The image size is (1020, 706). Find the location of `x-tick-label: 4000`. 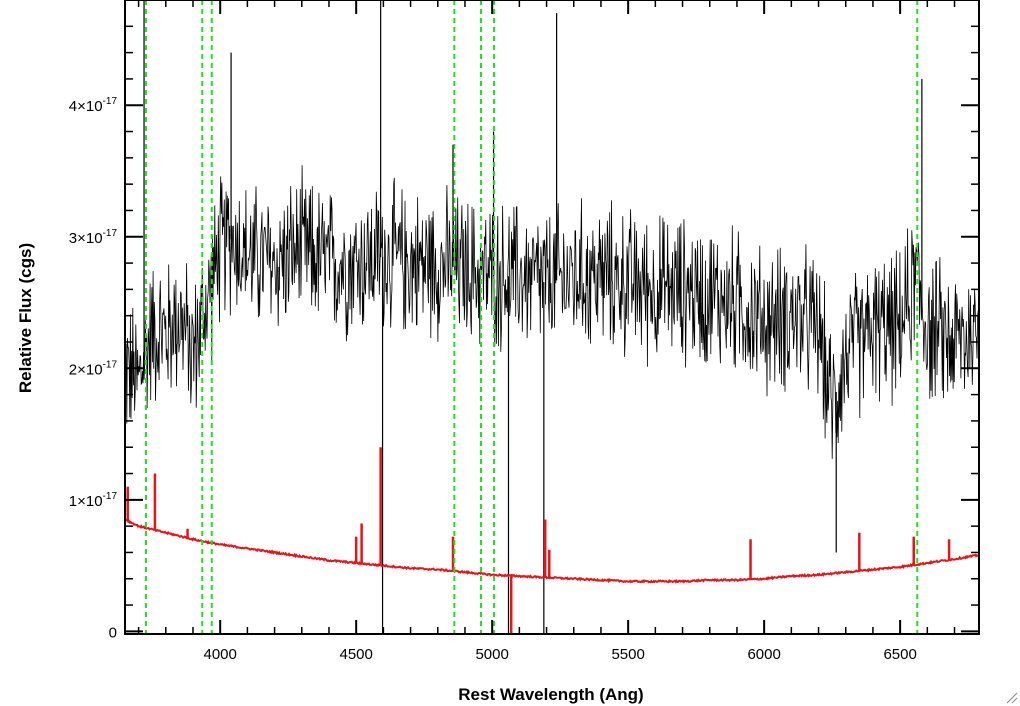

x-tick-label: 4000 is located at coordinates (220, 654).